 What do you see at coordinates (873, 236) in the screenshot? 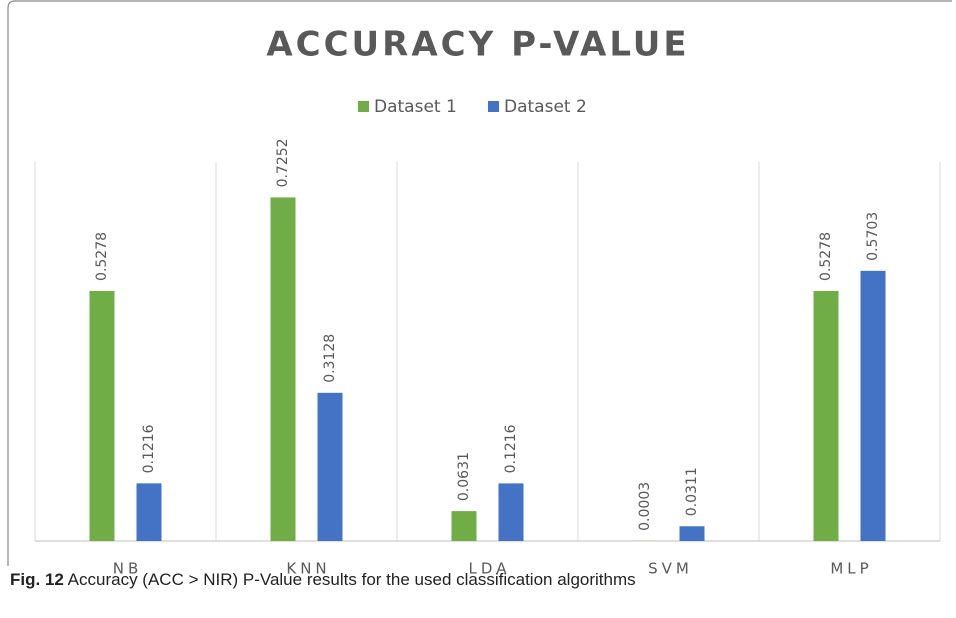
I see `data-label: 0.5703` at bounding box center [873, 236].